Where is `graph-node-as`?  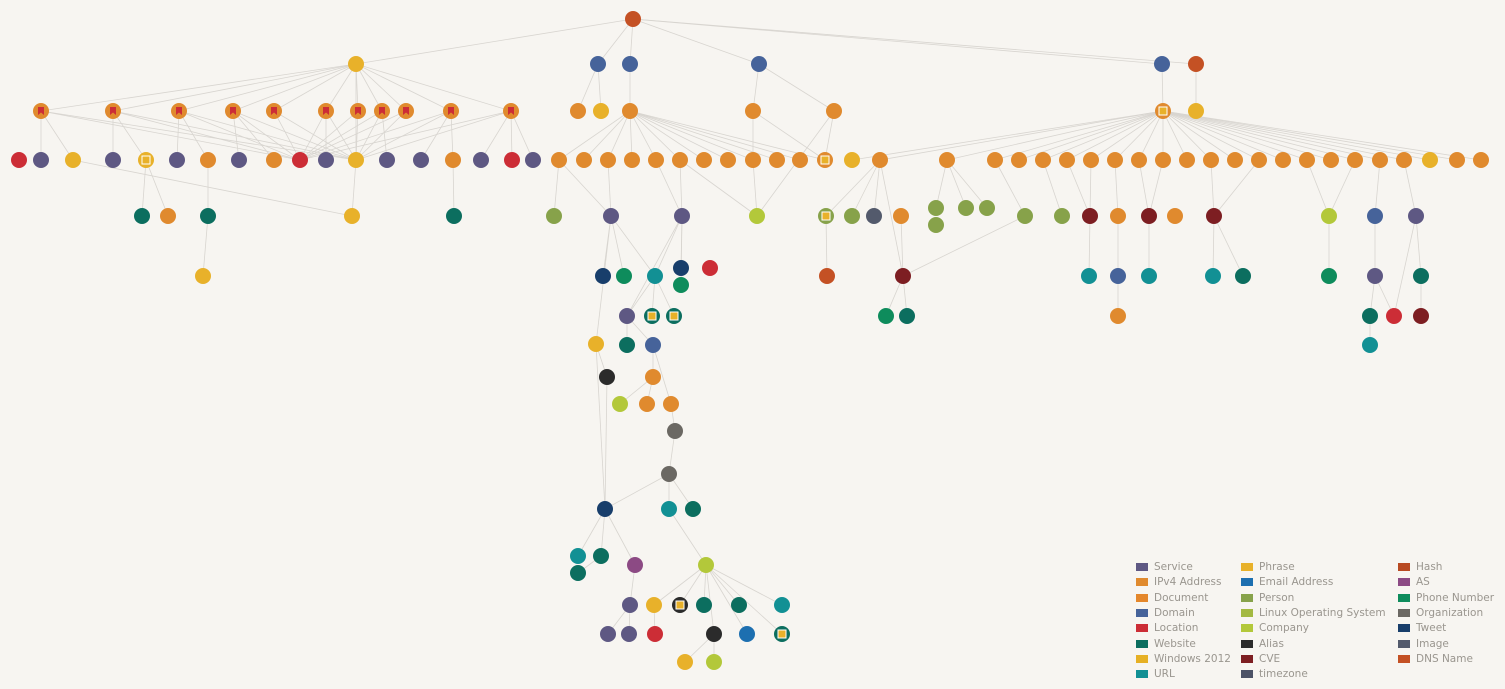
graph-node-as is located at coordinates (635, 565).